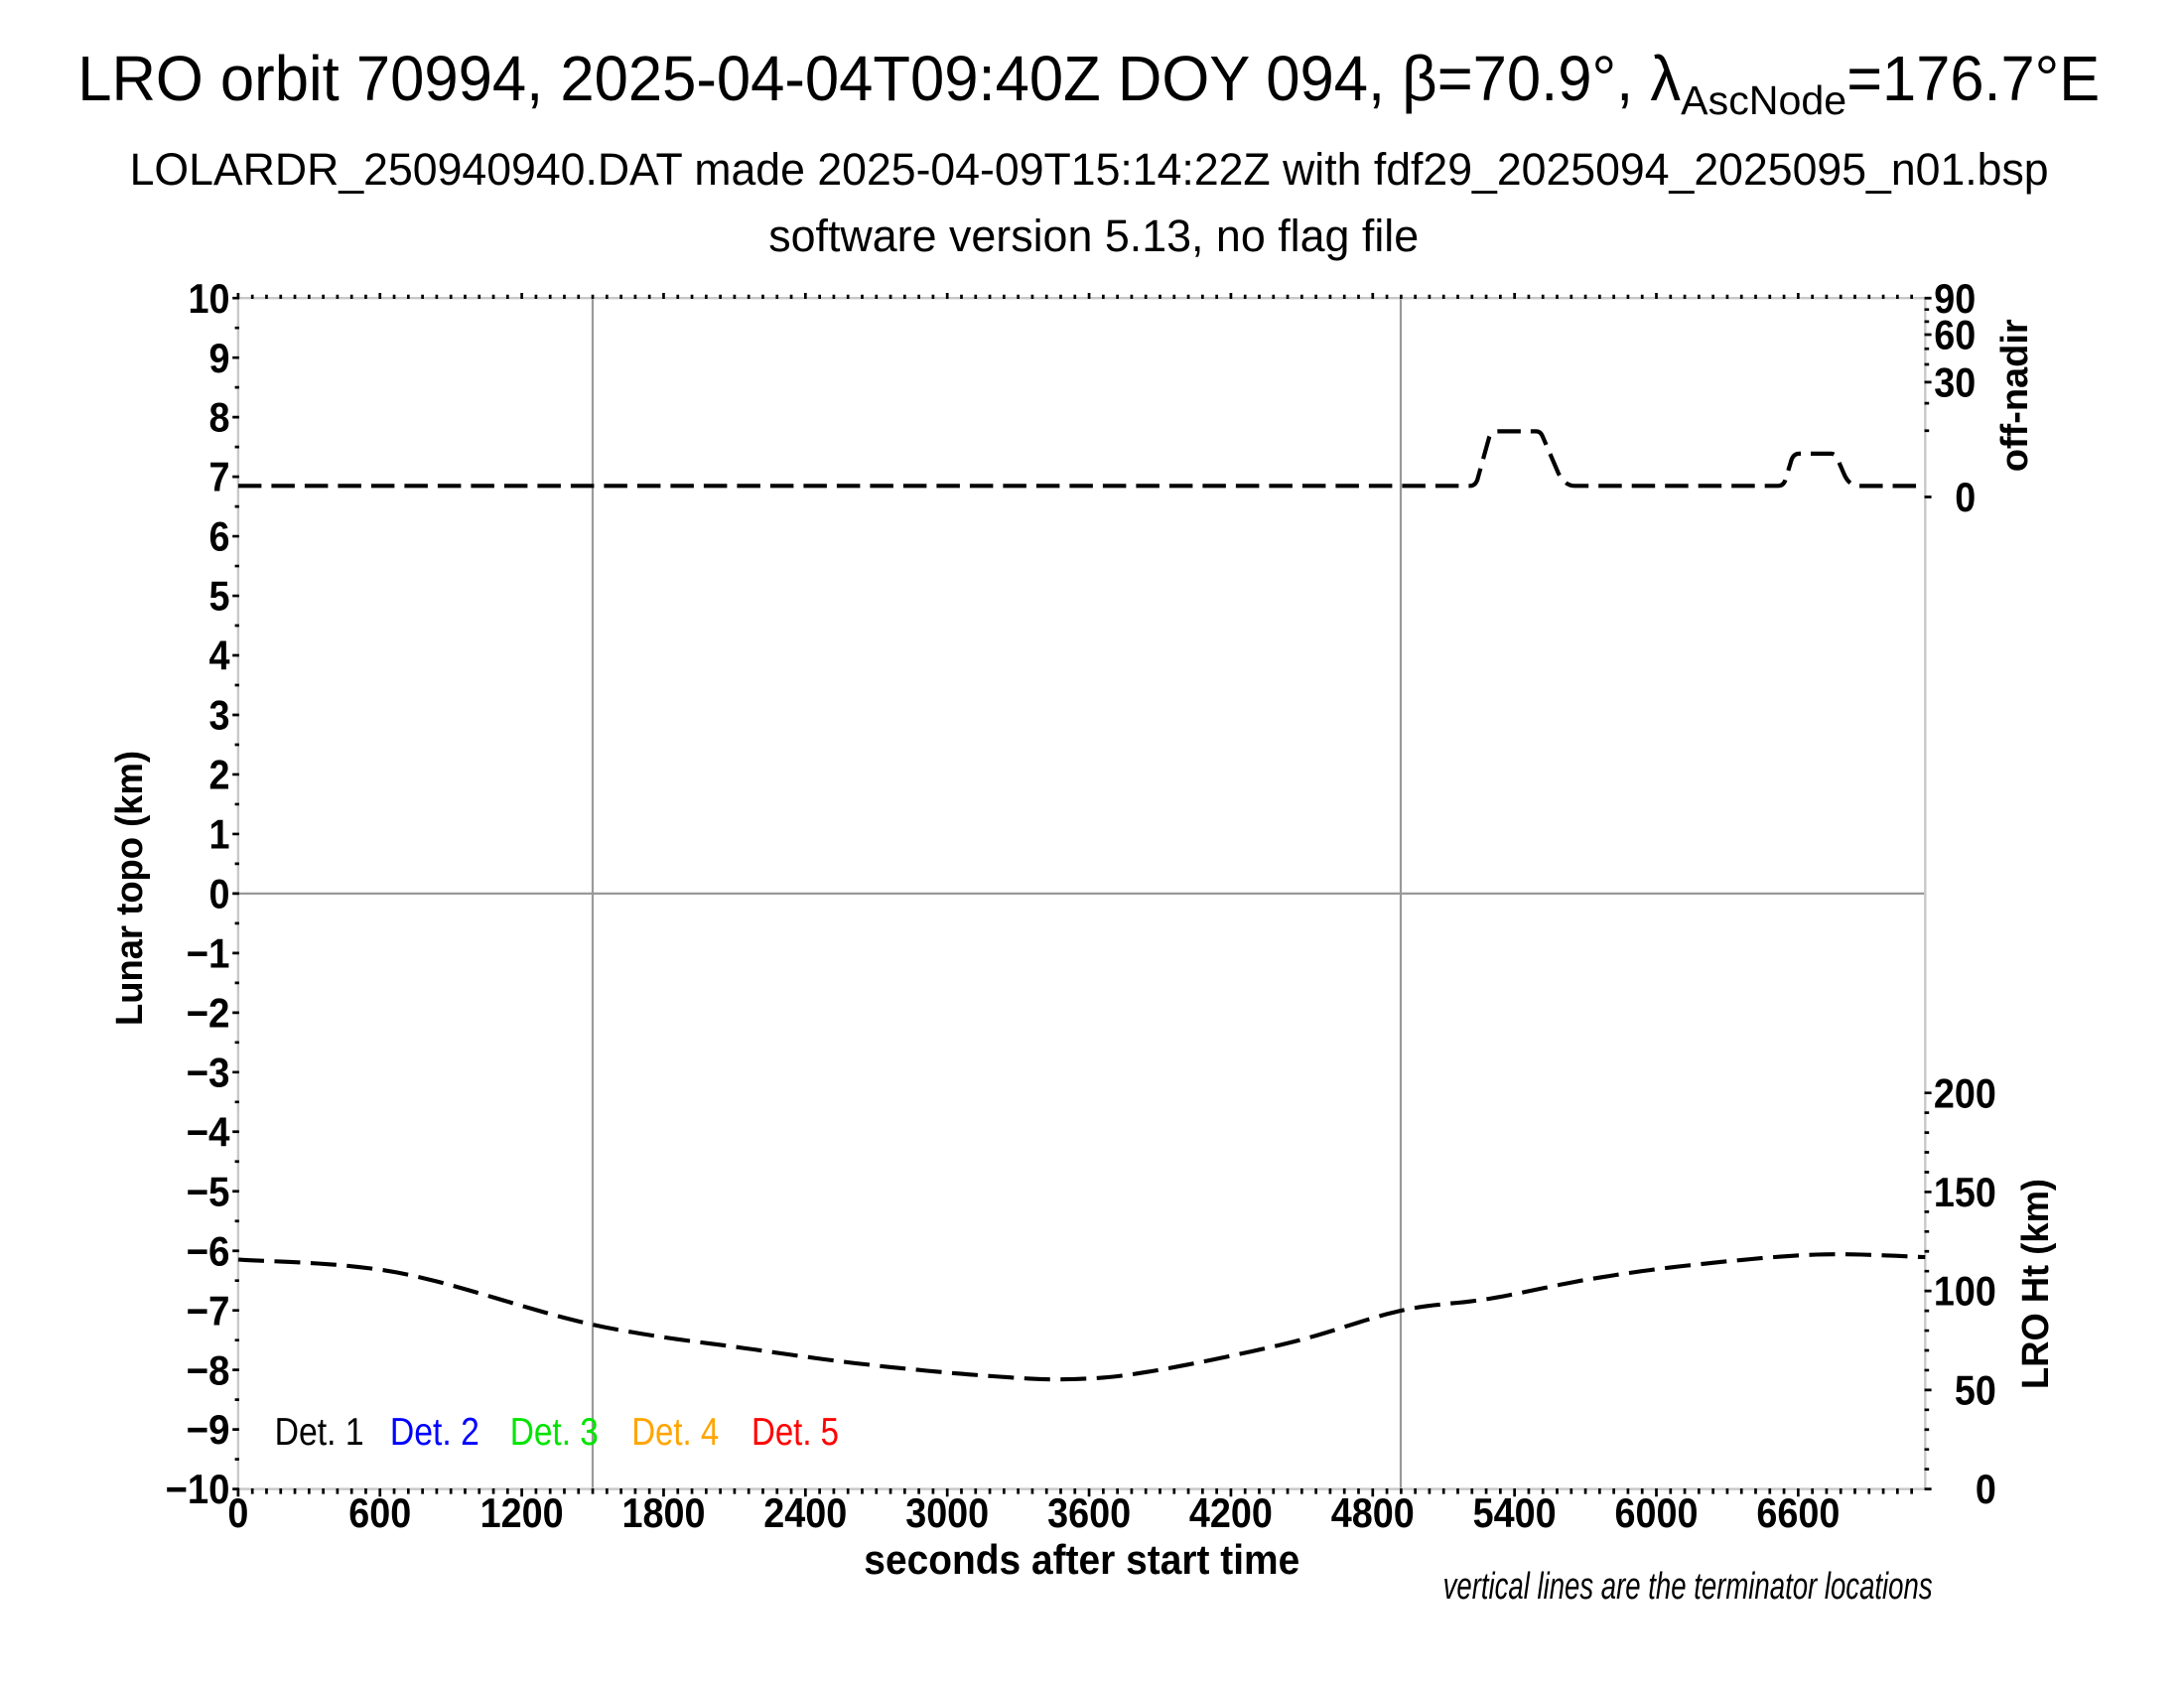 This screenshot has width=2184, height=1688. I want to click on svg-text: −9, so click(208, 1429).